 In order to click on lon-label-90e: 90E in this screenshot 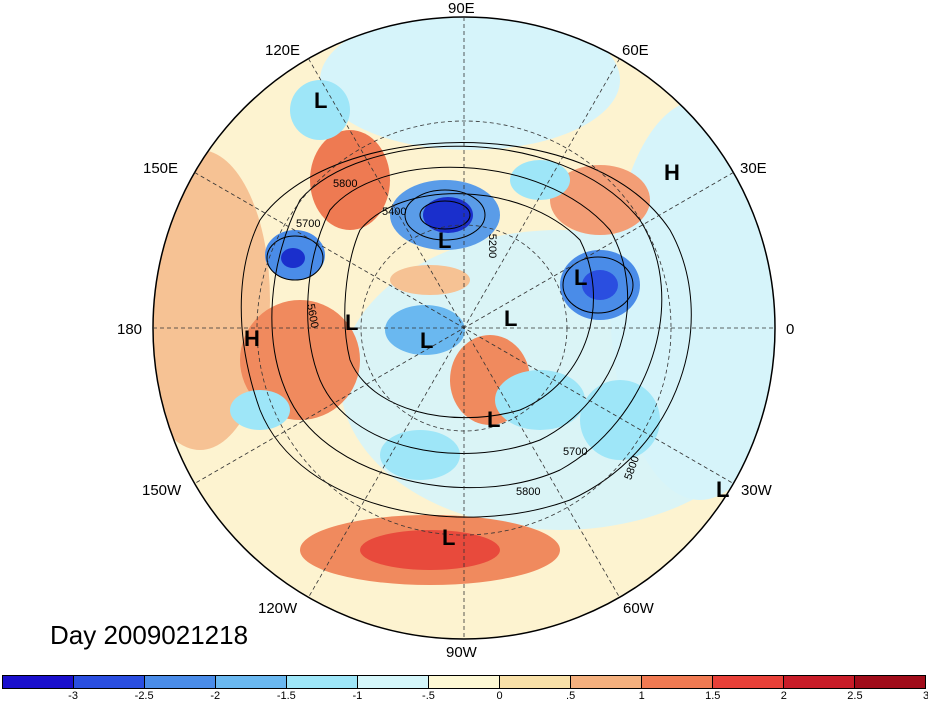, I will do `click(461, 8)`.